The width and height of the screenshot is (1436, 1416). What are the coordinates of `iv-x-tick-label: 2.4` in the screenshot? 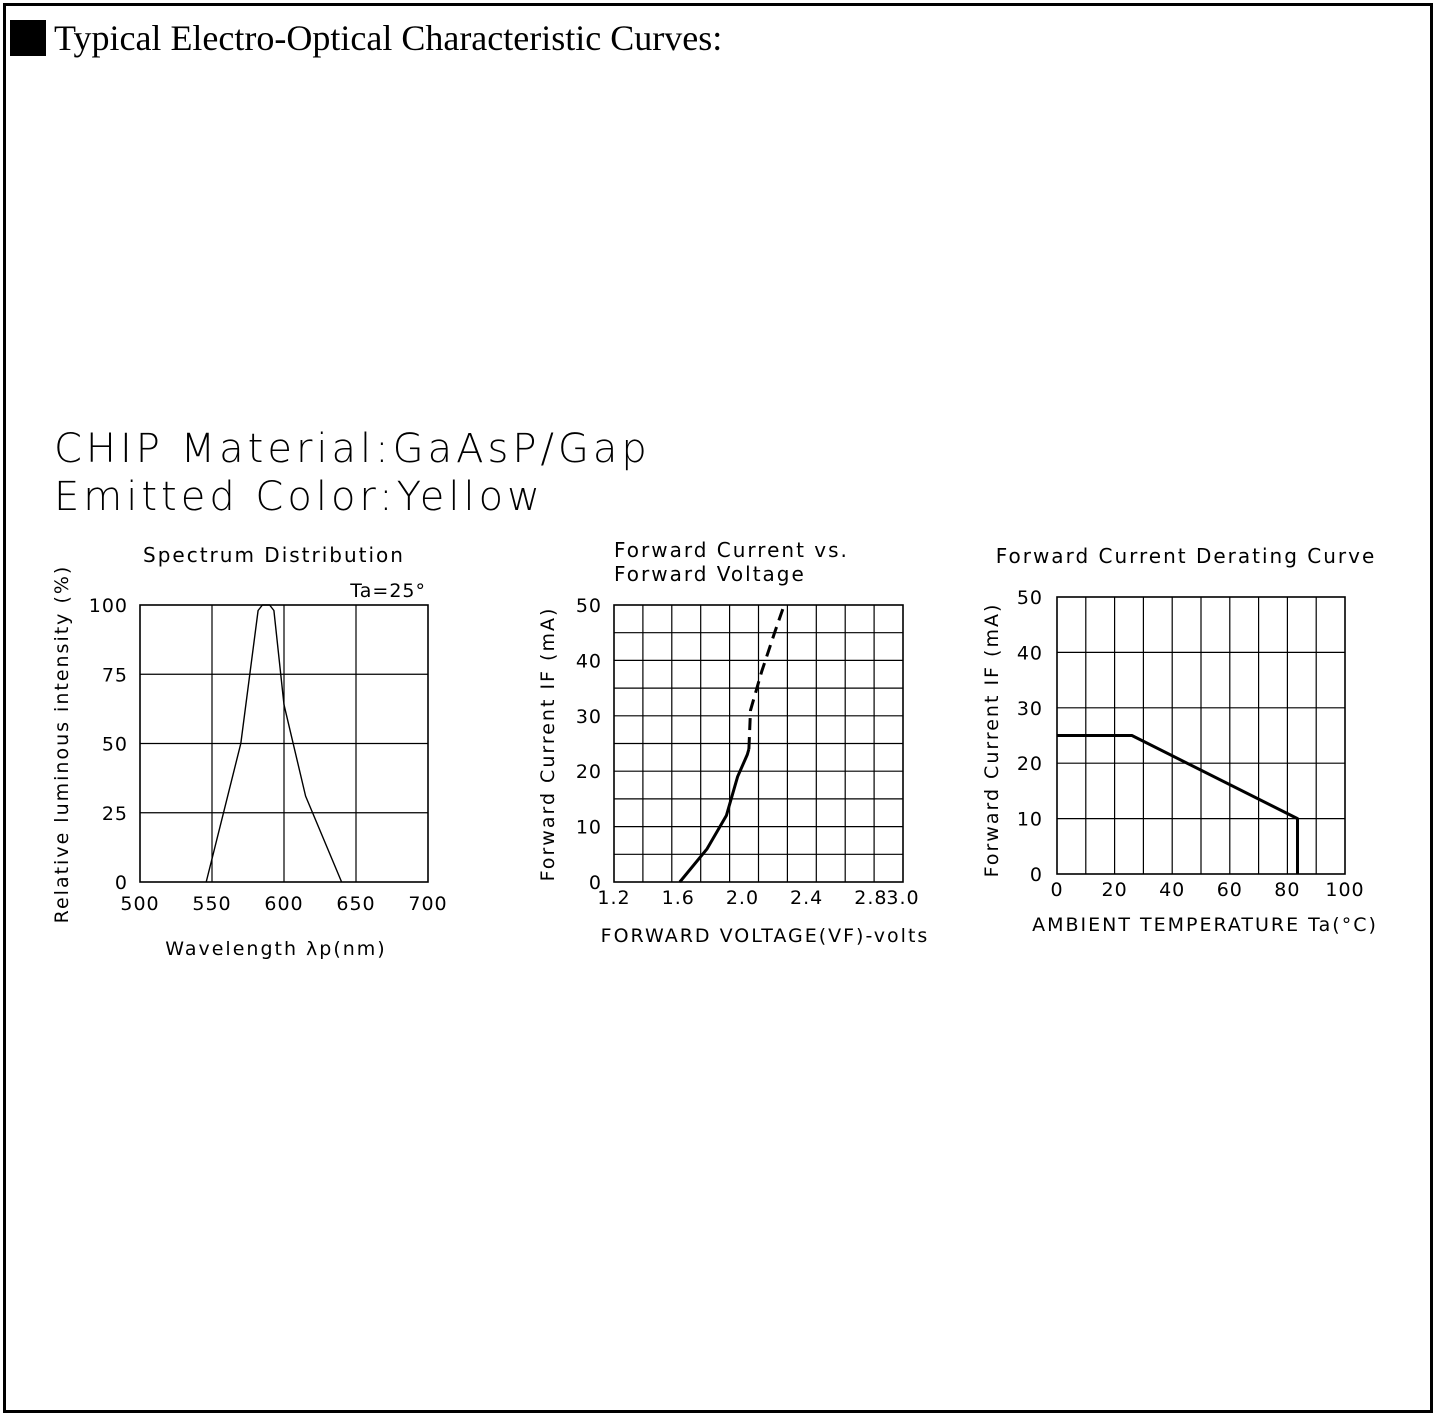 It's located at (806, 898).